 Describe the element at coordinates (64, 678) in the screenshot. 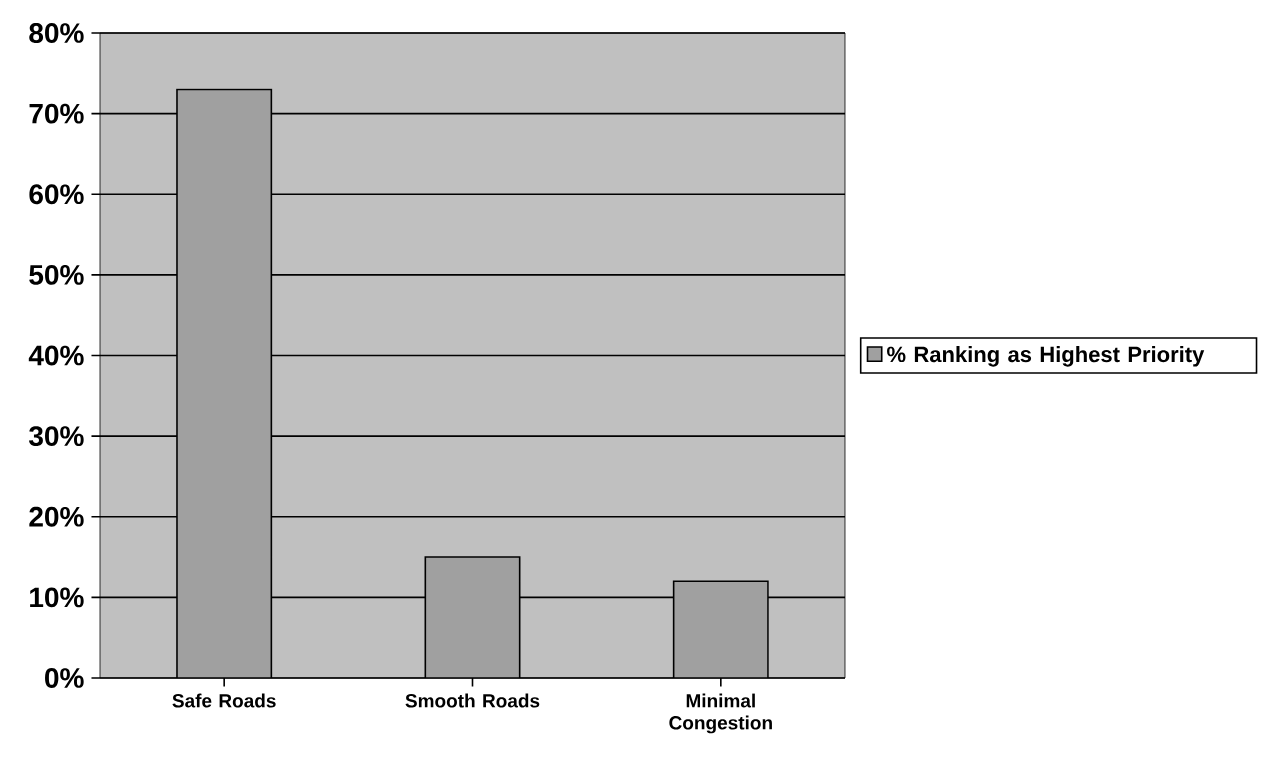

I see `y-tick-label: 0%` at that location.